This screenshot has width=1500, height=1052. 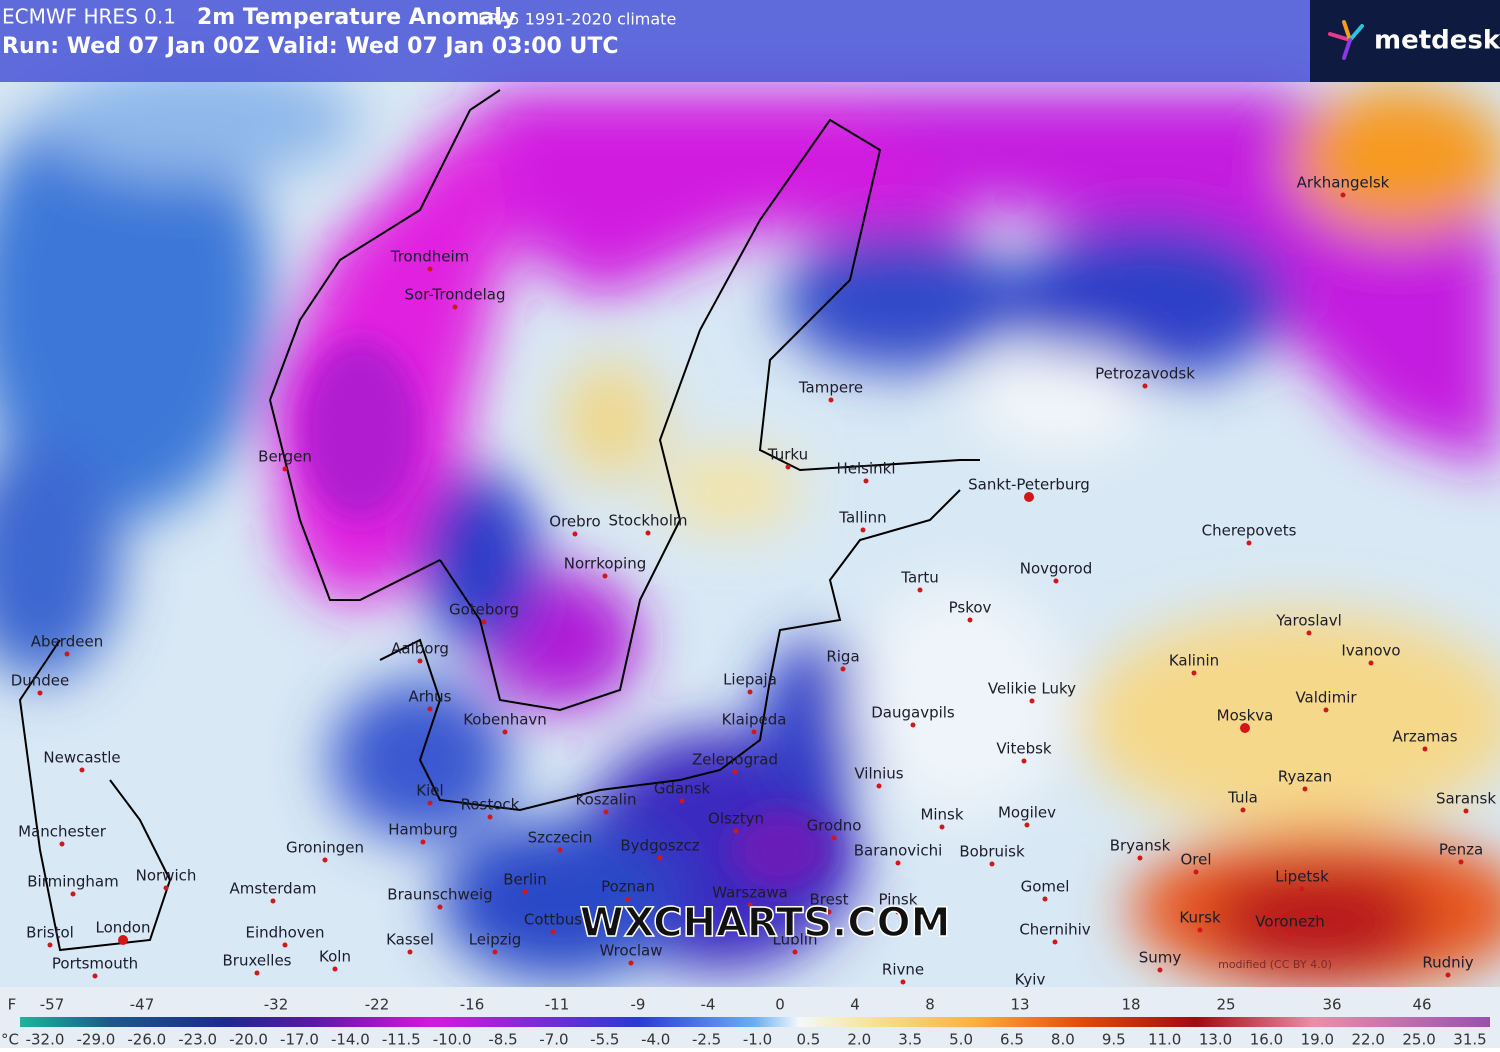 I want to click on f-label: 18, so click(x=1130, y=1005).